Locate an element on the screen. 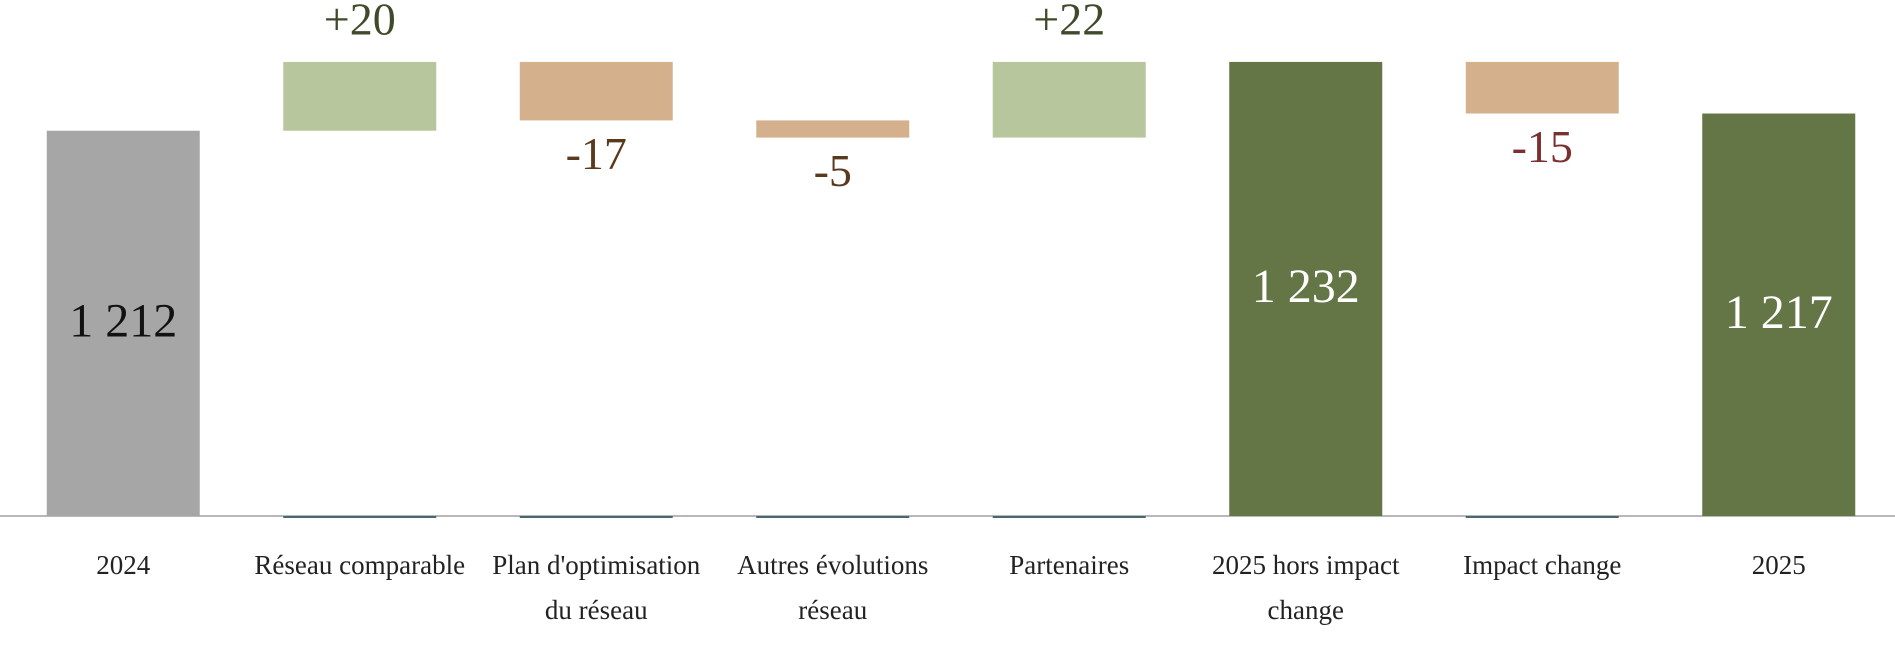 This screenshot has width=1895, height=666. x-tick-label: Plan d'optimisation du réseau is located at coordinates (596, 587).